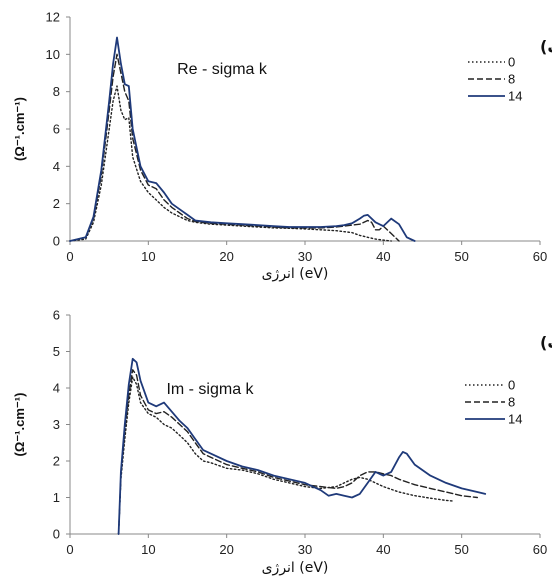 The width and height of the screenshot is (552, 577). What do you see at coordinates (546, 342) in the screenshot?
I see `panel-label: (ب)` at bounding box center [546, 342].